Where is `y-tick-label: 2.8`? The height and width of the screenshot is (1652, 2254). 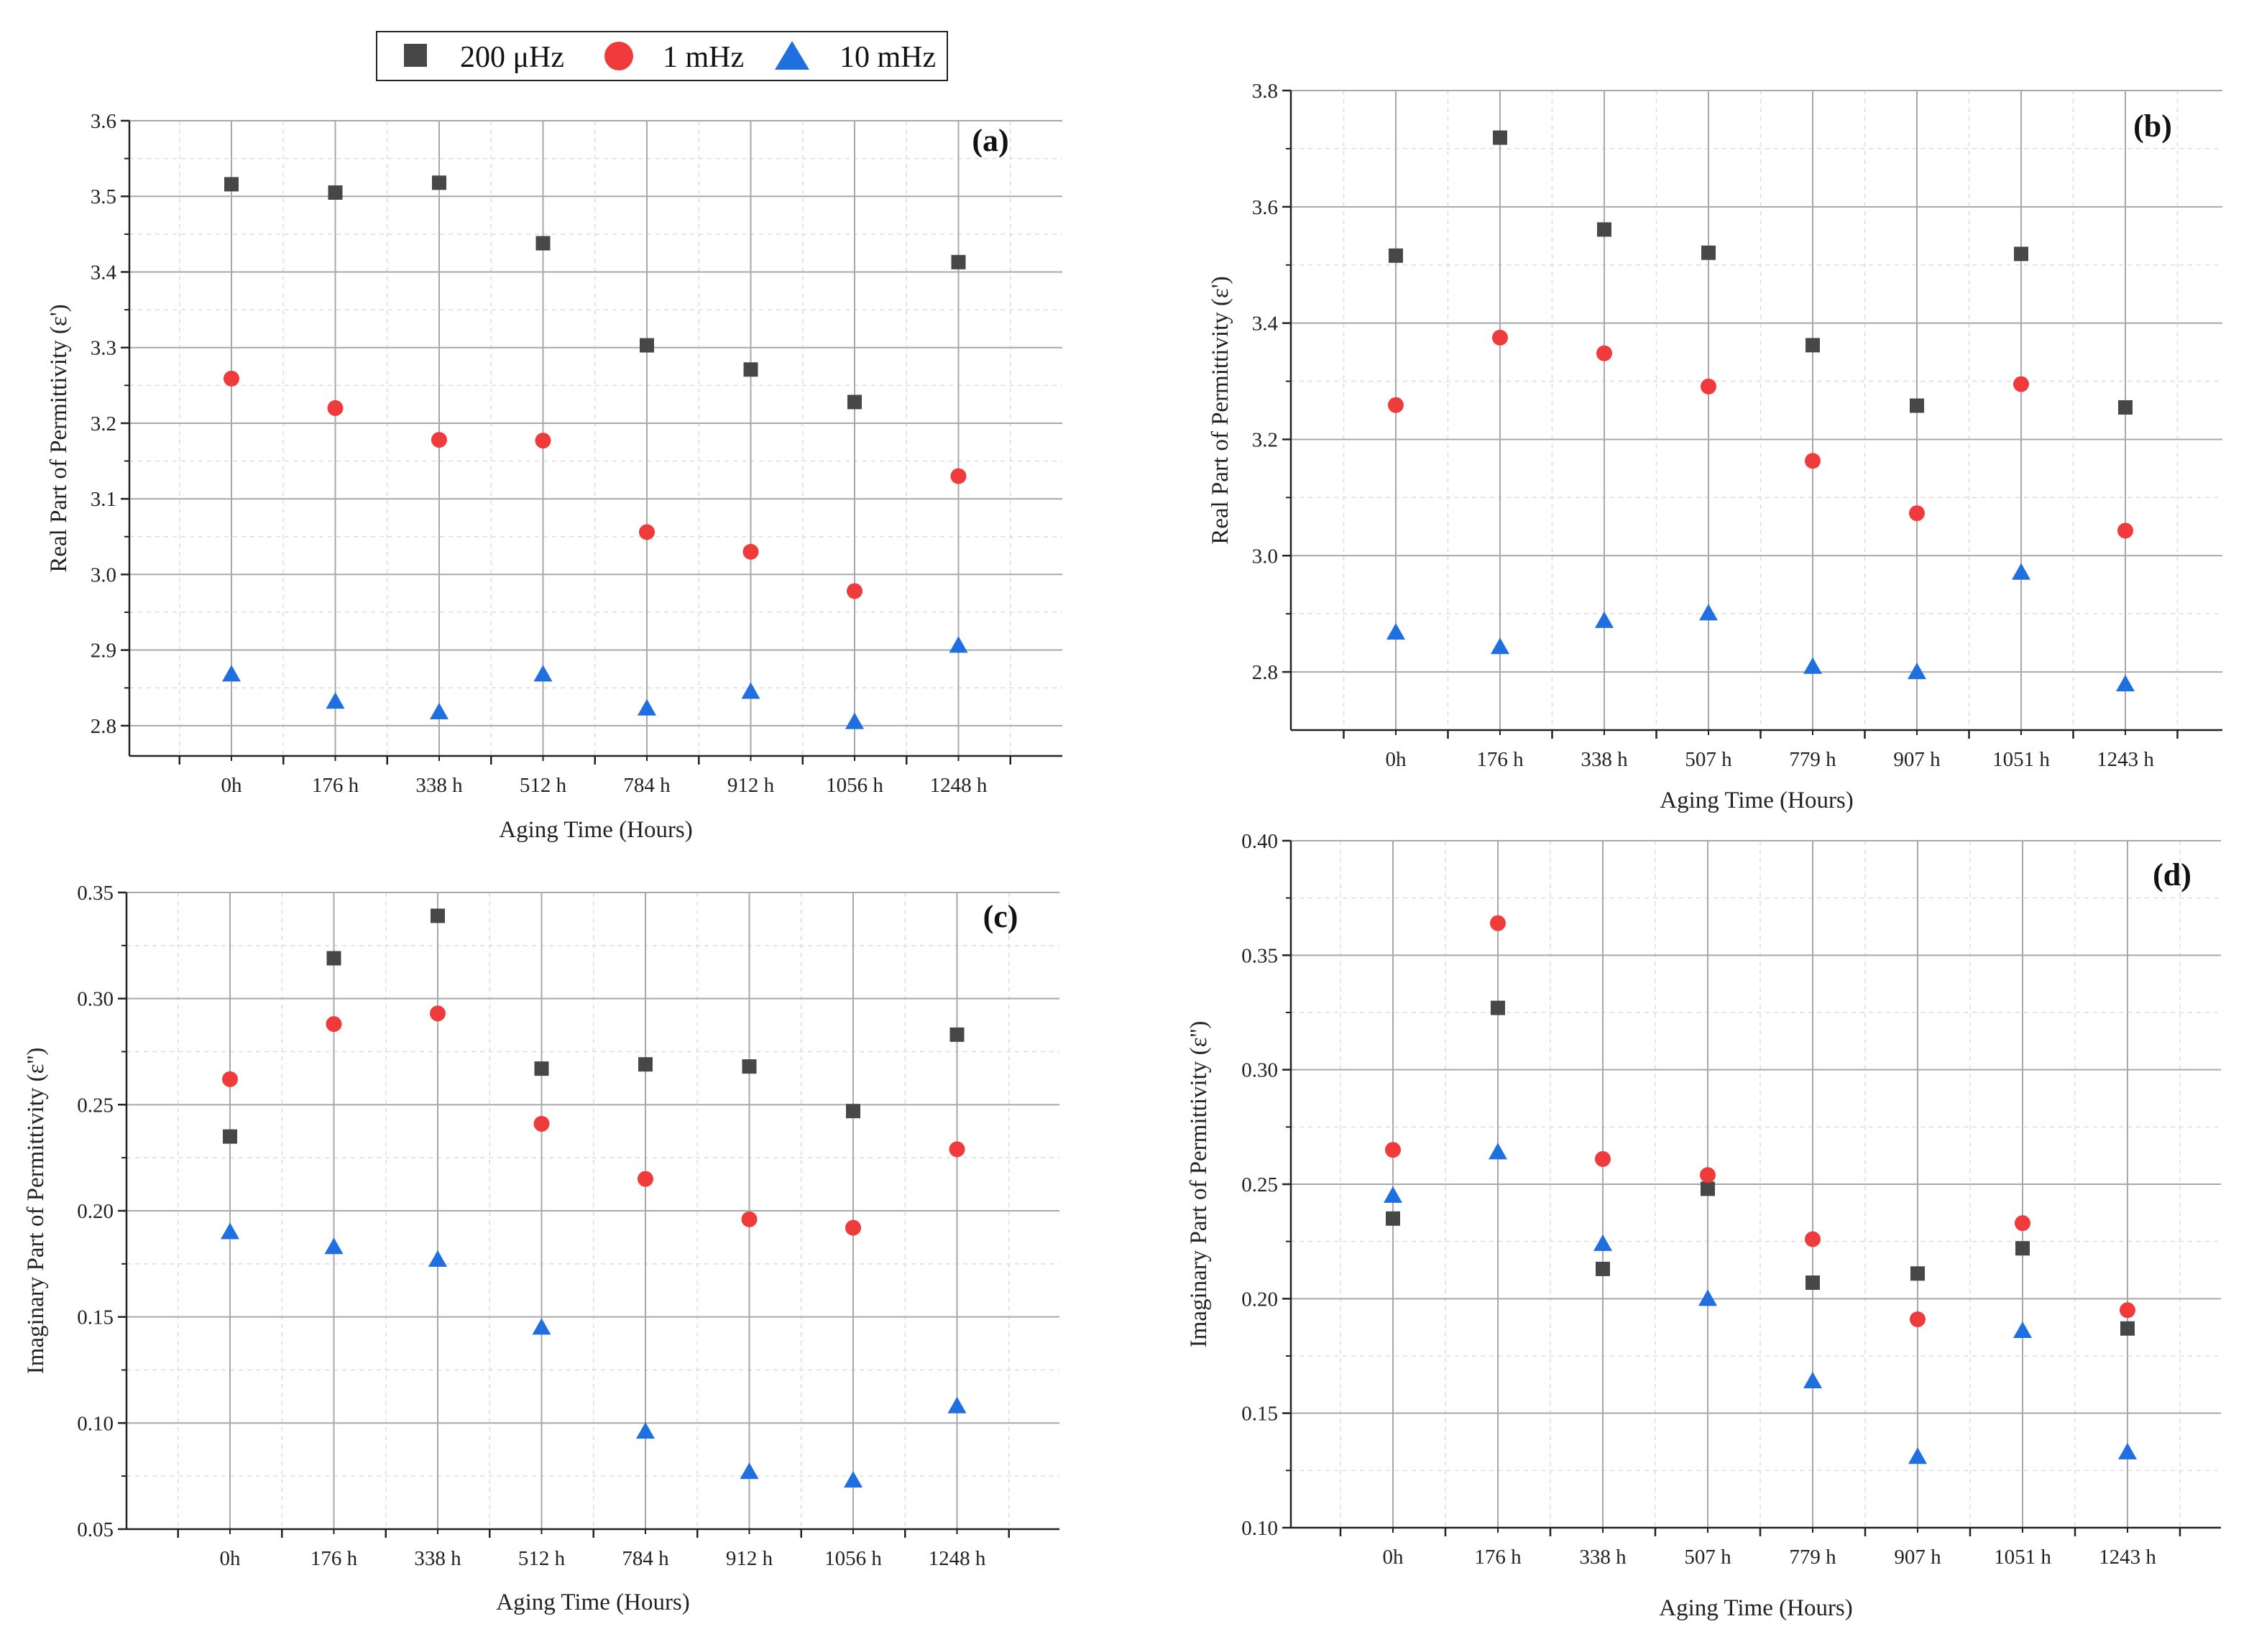
y-tick-label: 2.8 is located at coordinates (1265, 672).